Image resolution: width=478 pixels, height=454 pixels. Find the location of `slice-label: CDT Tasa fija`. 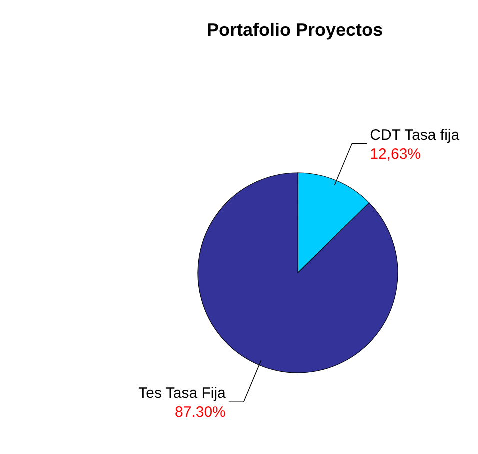

slice-label: CDT Tasa fija is located at coordinates (415, 135).